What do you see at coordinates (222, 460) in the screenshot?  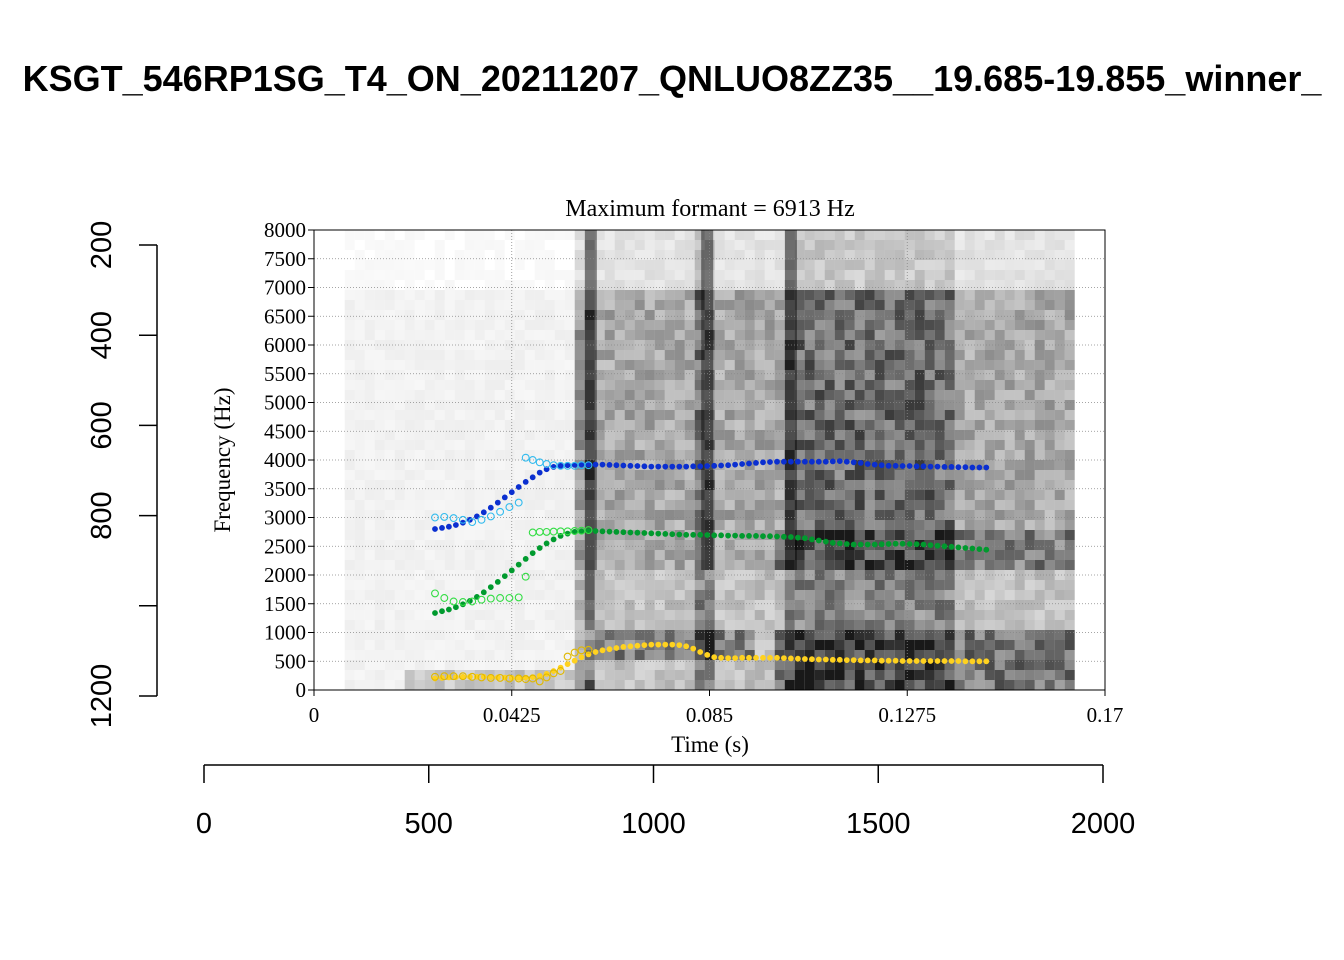 I see `y-axis-label: Frequency (Hz)` at bounding box center [222, 460].